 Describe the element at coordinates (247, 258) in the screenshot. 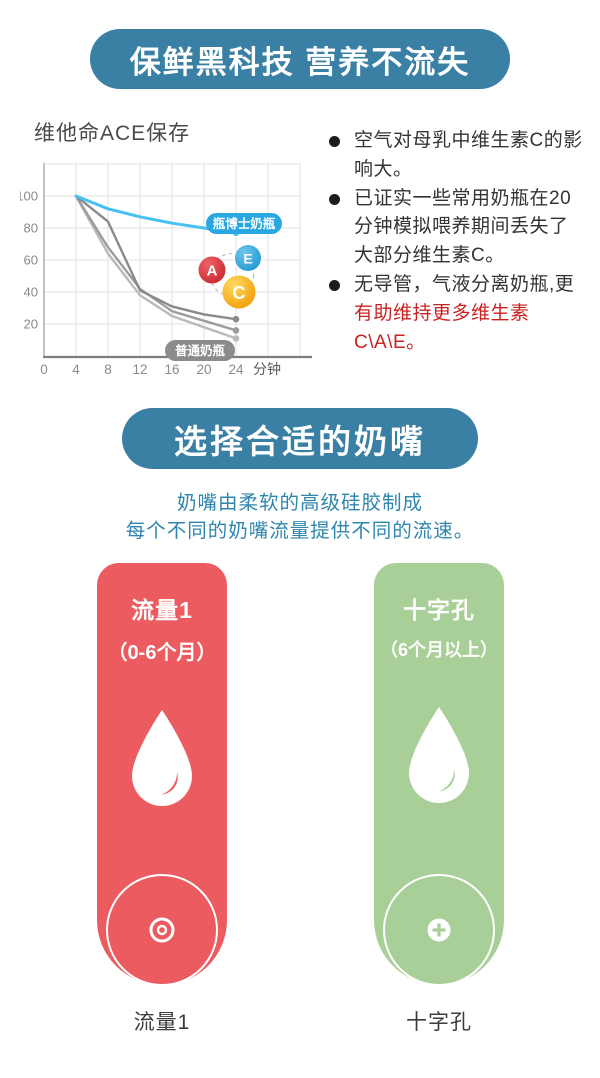

I see `svg-text: E` at that location.